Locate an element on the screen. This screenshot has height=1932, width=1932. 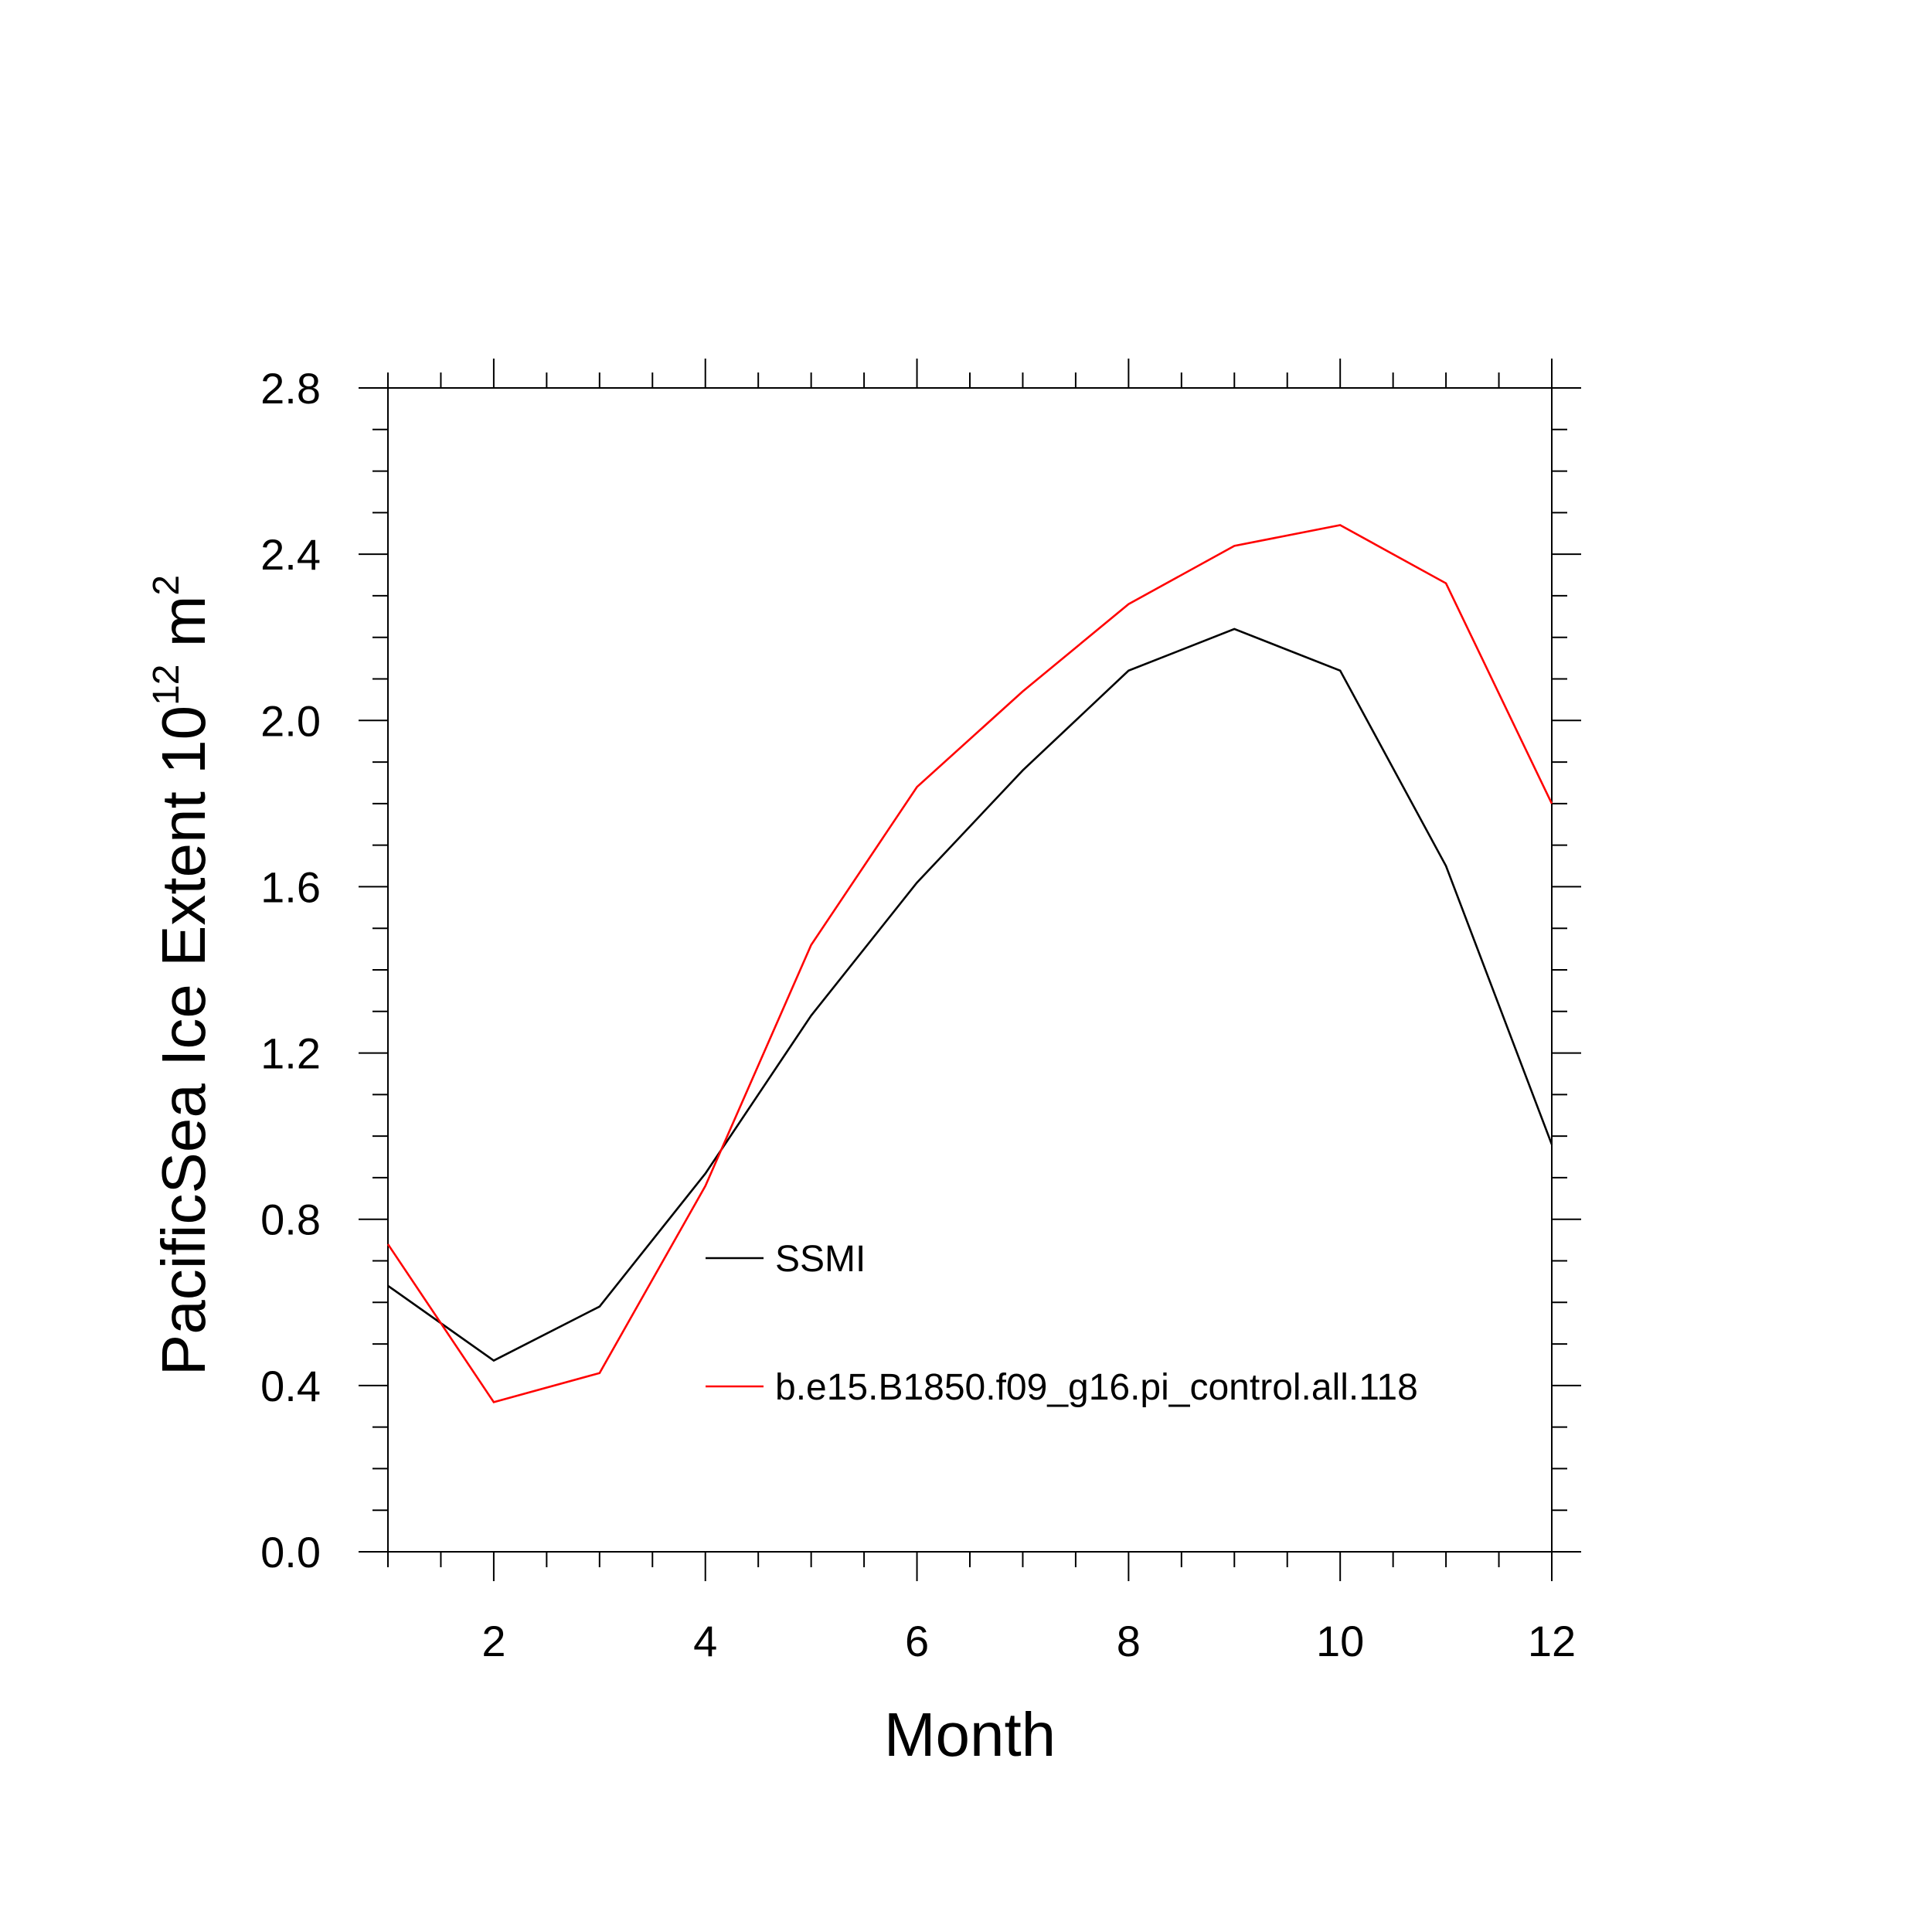
legend-label-2: b.e15.B1850.f09_g16.pi_control.all.118 is located at coordinates (1097, 1388).